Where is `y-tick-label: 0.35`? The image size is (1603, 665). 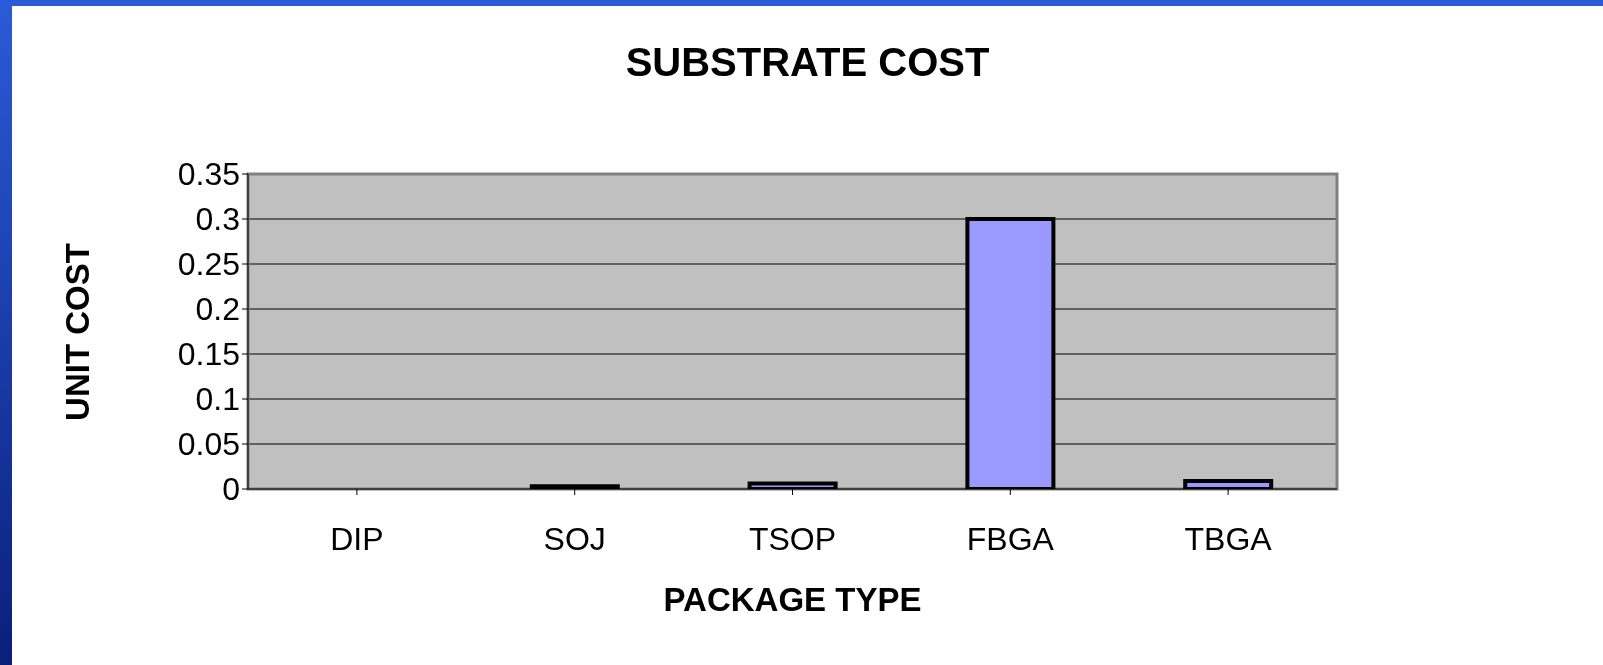 y-tick-label: 0.35 is located at coordinates (208, 174).